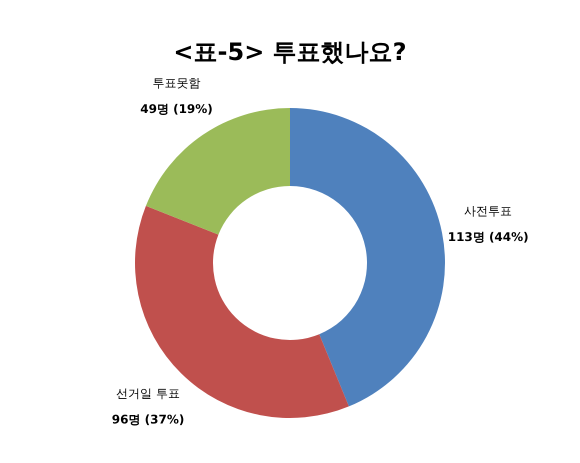 This screenshot has height=463, width=580. Describe the element at coordinates (488, 237) in the screenshot. I see `data-label: 113명 (44%)` at that location.